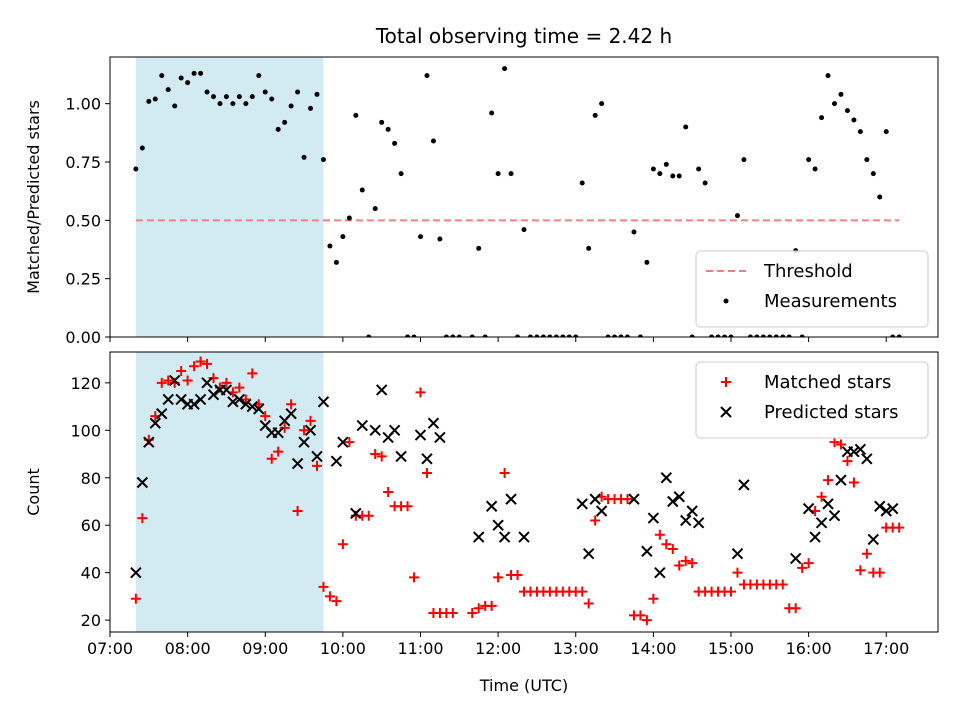 Image resolution: width=960 pixels, height=724 pixels. Describe the element at coordinates (809, 412) in the screenshot. I see `legend-entry: Predicted stars` at that location.